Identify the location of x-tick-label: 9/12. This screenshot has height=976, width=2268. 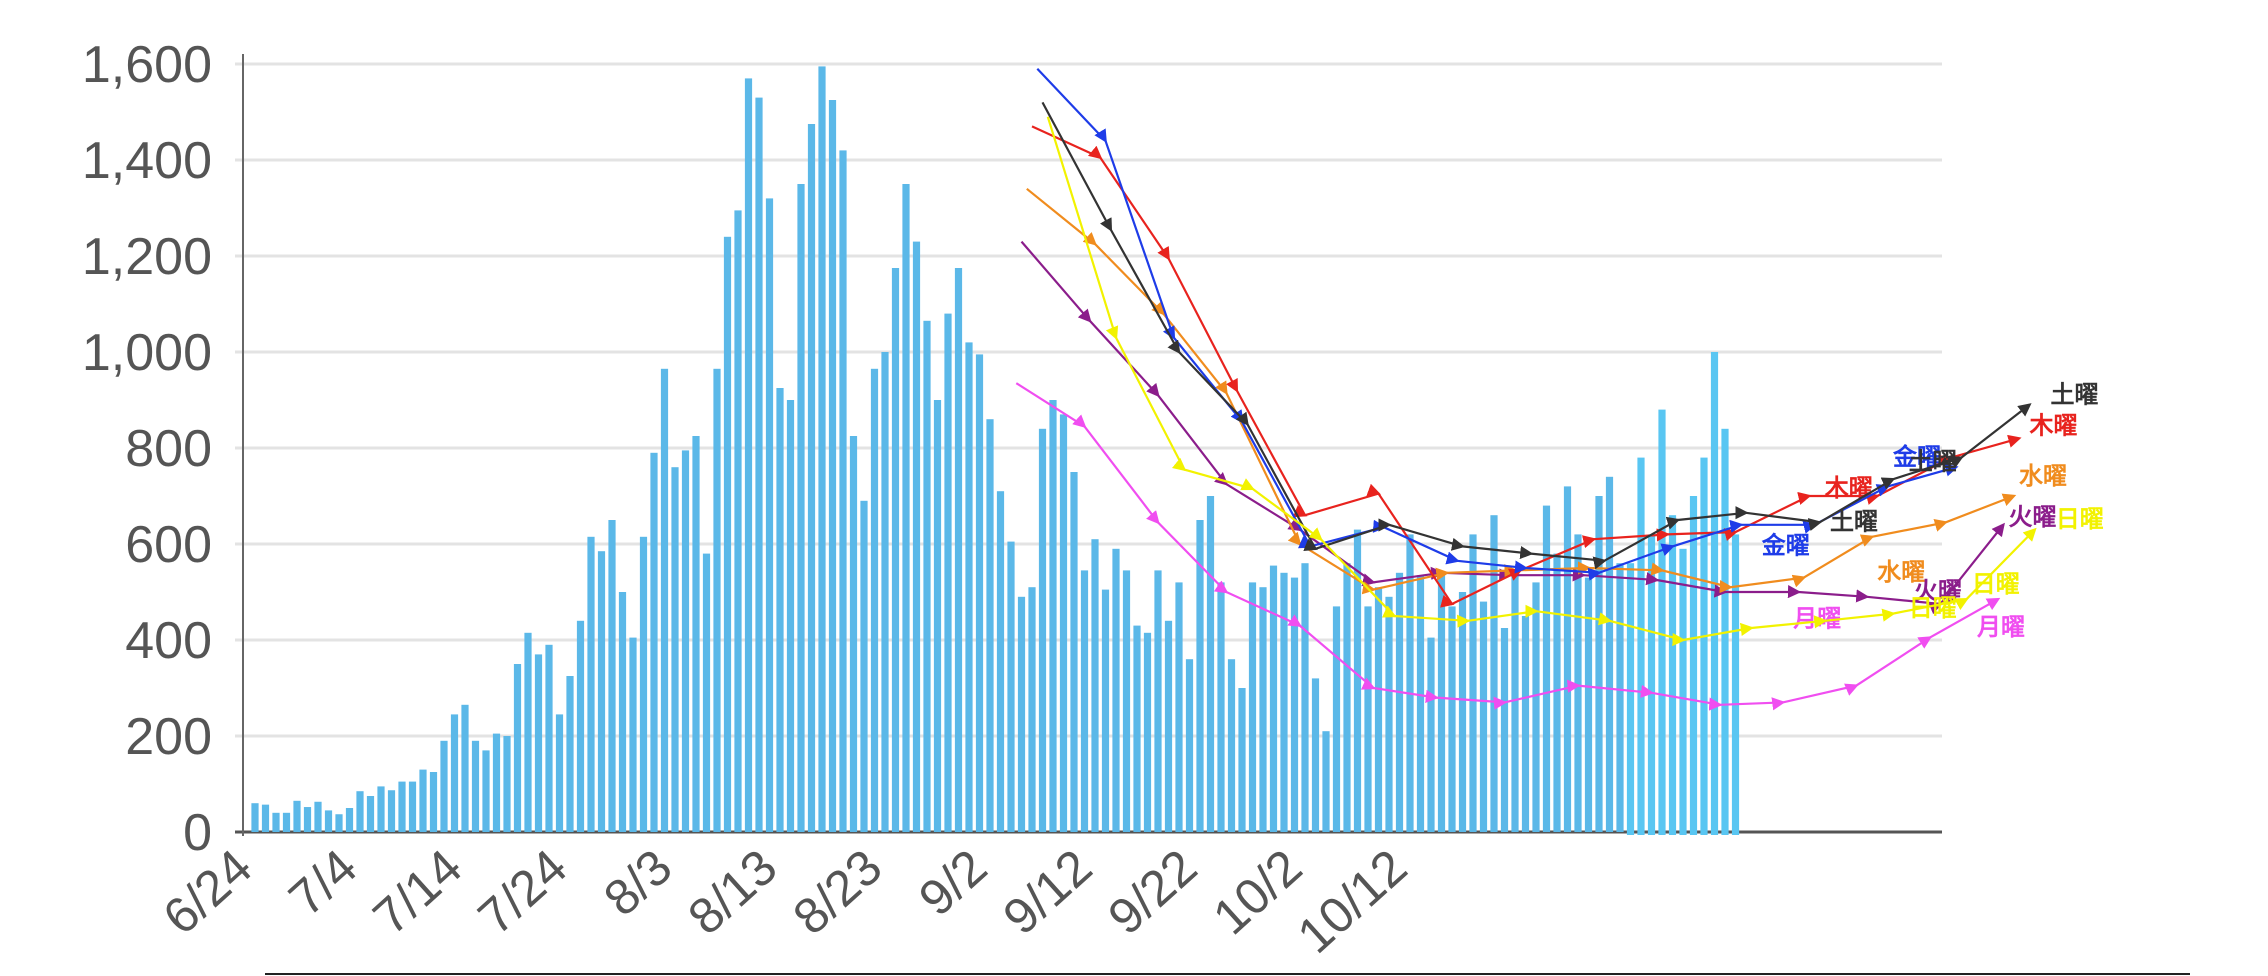
(1048, 892).